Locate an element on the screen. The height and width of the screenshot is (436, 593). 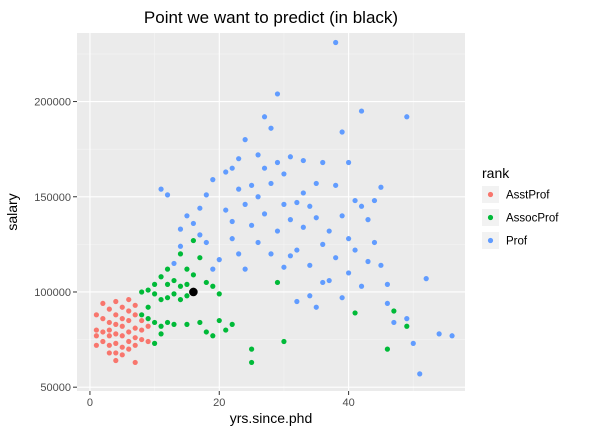
legend-label: AssocProf is located at coordinates (532, 219).